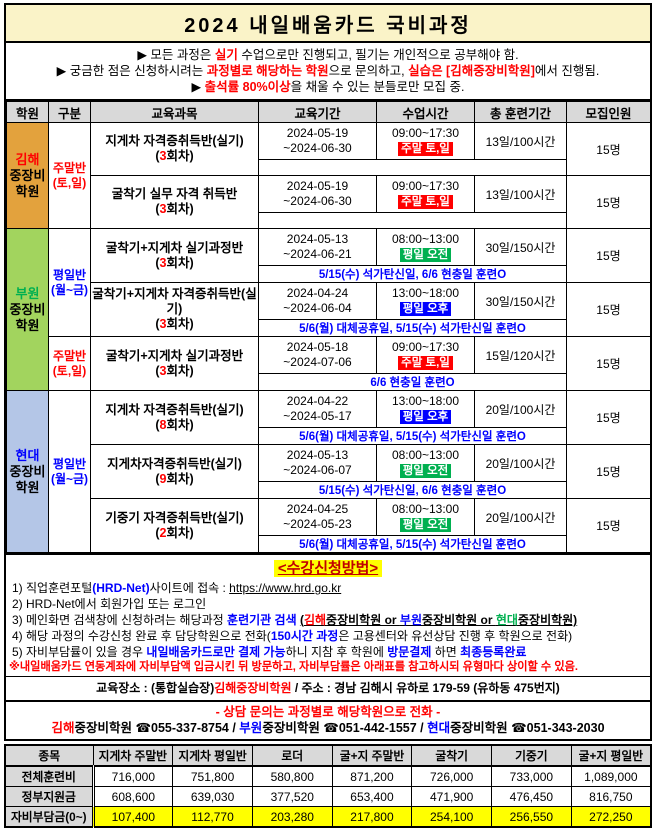 This screenshot has height=832, width=656. Describe the element at coordinates (372, 776) in the screenshot. I see `price-value: 871,200` at that location.